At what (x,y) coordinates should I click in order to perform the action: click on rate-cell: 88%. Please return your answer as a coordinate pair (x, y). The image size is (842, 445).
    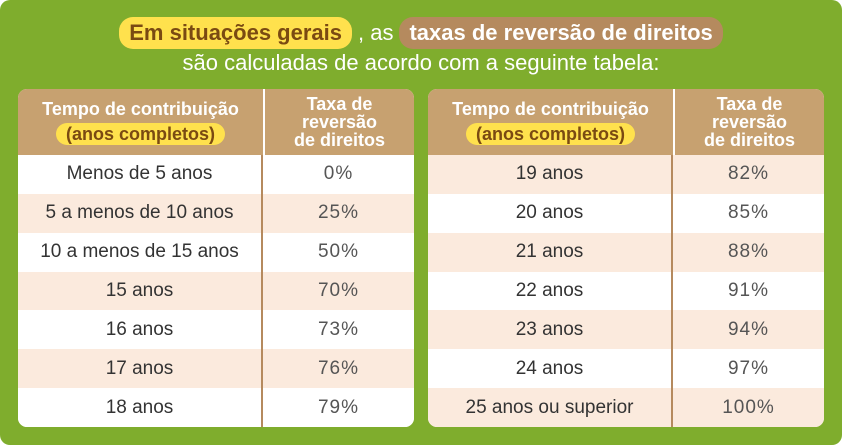
    Looking at the image, I should click on (748, 252).